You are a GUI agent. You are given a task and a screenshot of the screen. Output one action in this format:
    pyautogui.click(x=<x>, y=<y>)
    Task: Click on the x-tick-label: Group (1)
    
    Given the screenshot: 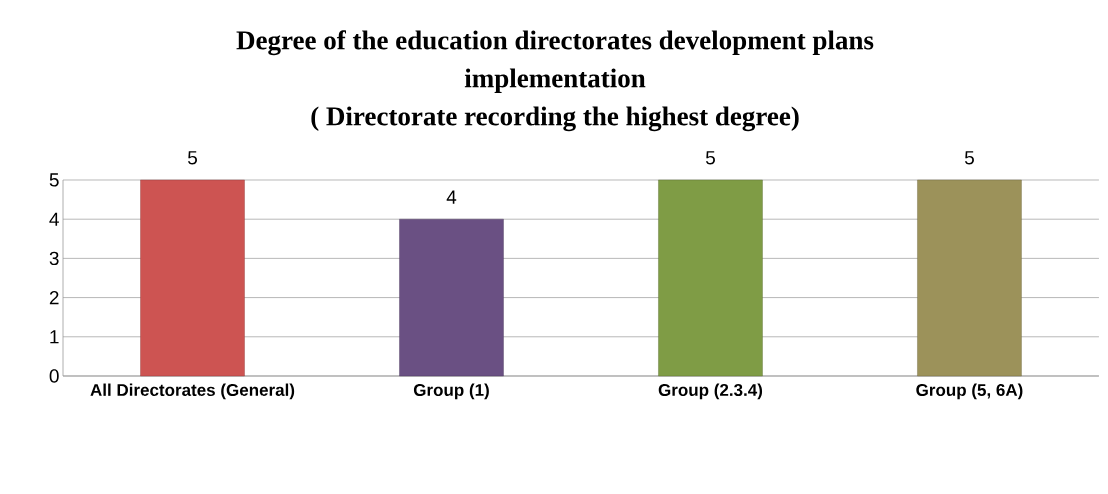 What is the action you would take?
    pyautogui.click(x=451, y=391)
    